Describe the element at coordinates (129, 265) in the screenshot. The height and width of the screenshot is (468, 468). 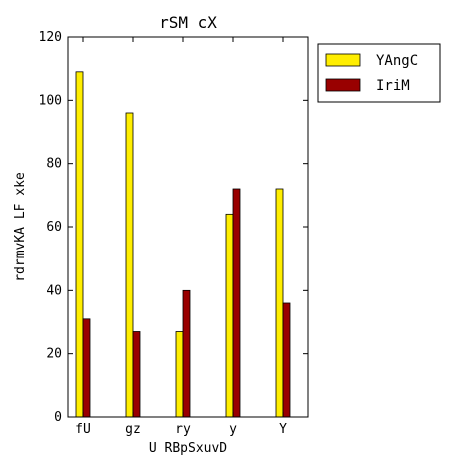
I see `bar-gz-YAngC` at that location.